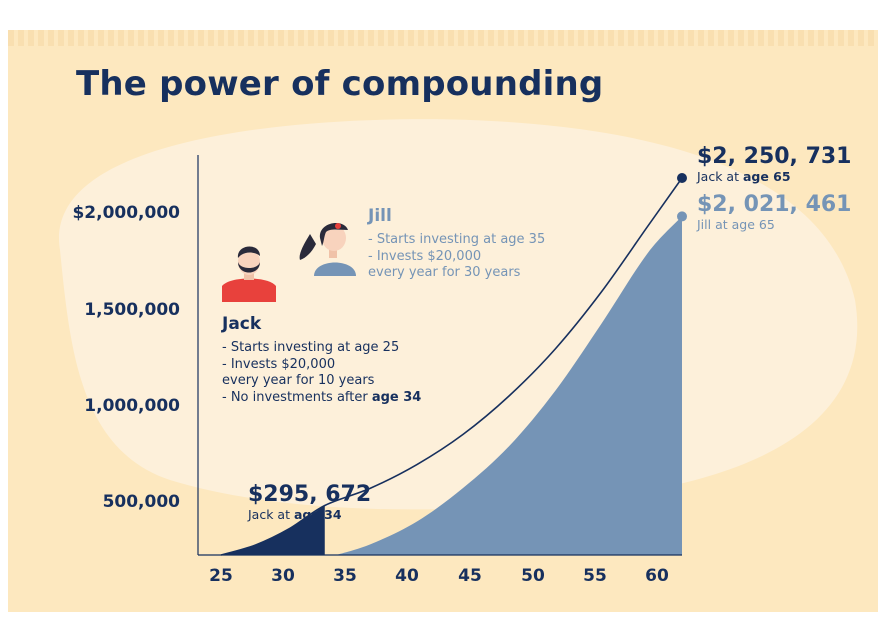 Image resolution: width=896 pixels, height=618 pixels. What do you see at coordinates (132, 406) in the screenshot?
I see `y-tick-label: 1,000,000` at bounding box center [132, 406].